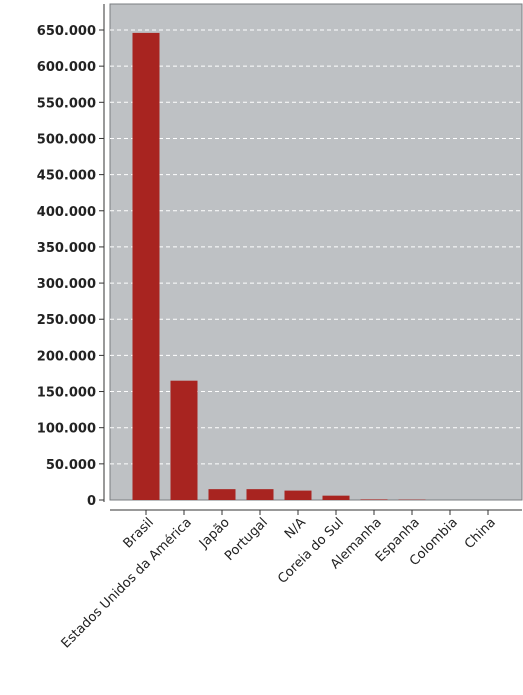 Image resolution: width=523 pixels, height=695 pixels. Describe the element at coordinates (66, 67) in the screenshot. I see `y-tick-label: 600.000` at that location.